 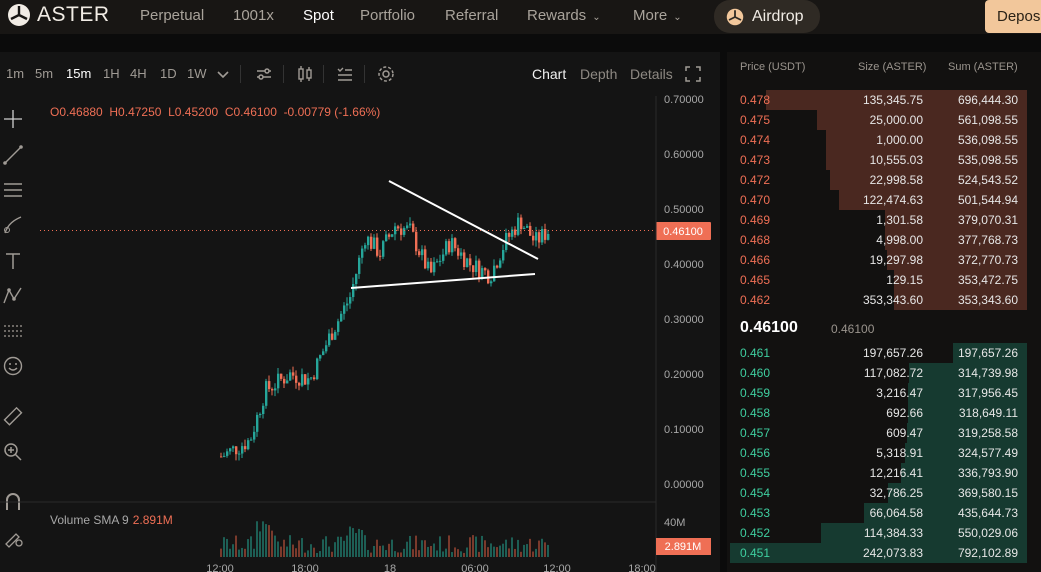 What do you see at coordinates (13, 261) in the screenshot?
I see `text-icon` at bounding box center [13, 261].